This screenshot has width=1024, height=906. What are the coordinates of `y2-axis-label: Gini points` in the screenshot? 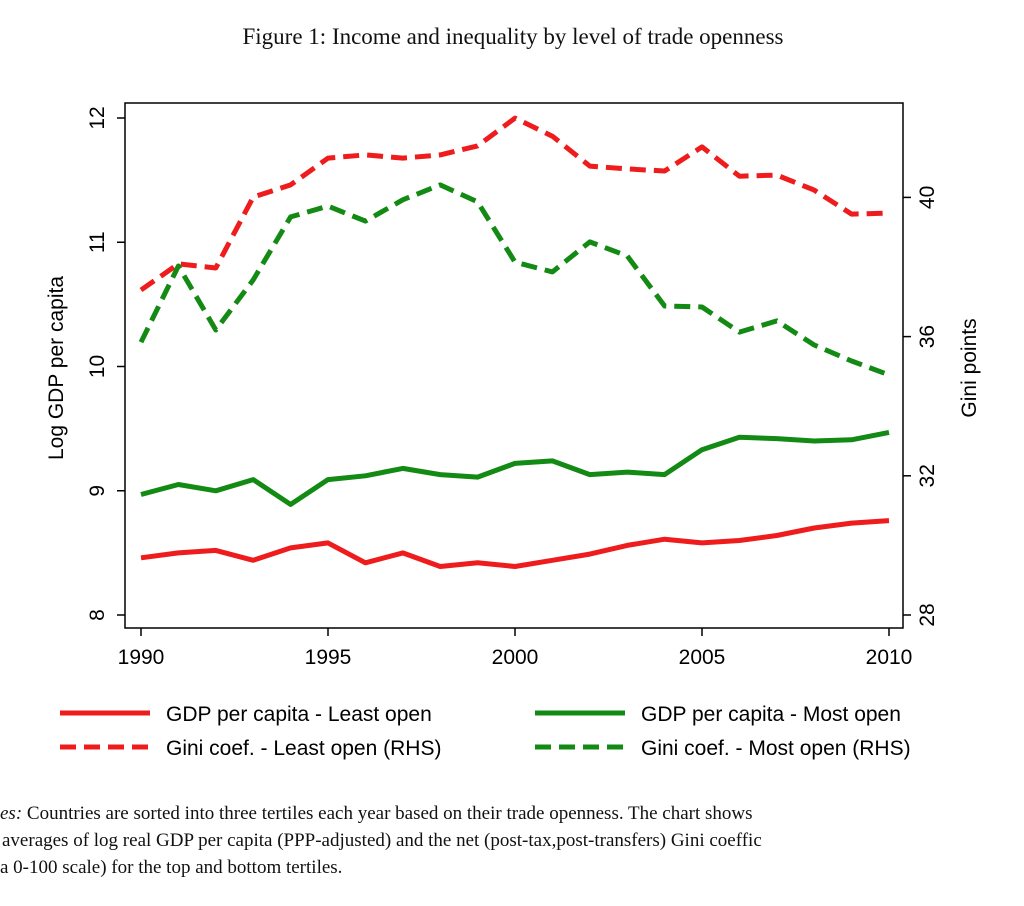 It's located at (969, 367).